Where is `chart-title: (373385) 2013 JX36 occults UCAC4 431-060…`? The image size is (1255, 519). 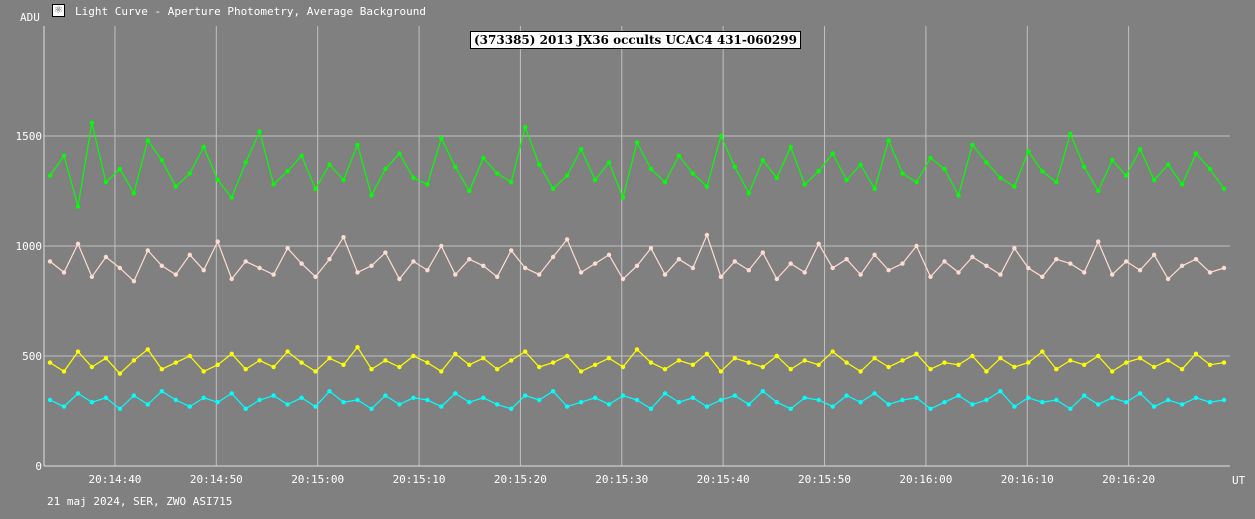
chart-title: (373385) 2013 JX36 occults UCAC4 431-060… is located at coordinates (635, 40).